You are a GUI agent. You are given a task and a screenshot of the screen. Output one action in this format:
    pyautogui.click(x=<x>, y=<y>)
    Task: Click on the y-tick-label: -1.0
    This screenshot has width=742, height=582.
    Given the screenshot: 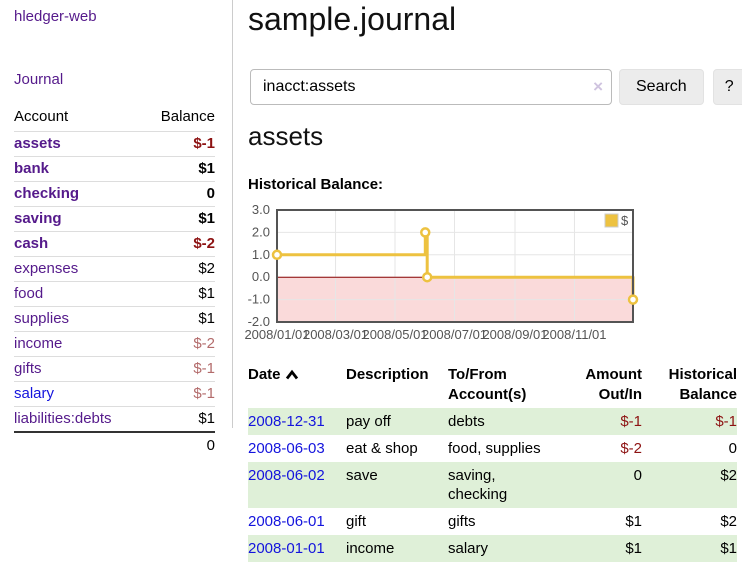 What is the action you would take?
    pyautogui.click(x=259, y=299)
    